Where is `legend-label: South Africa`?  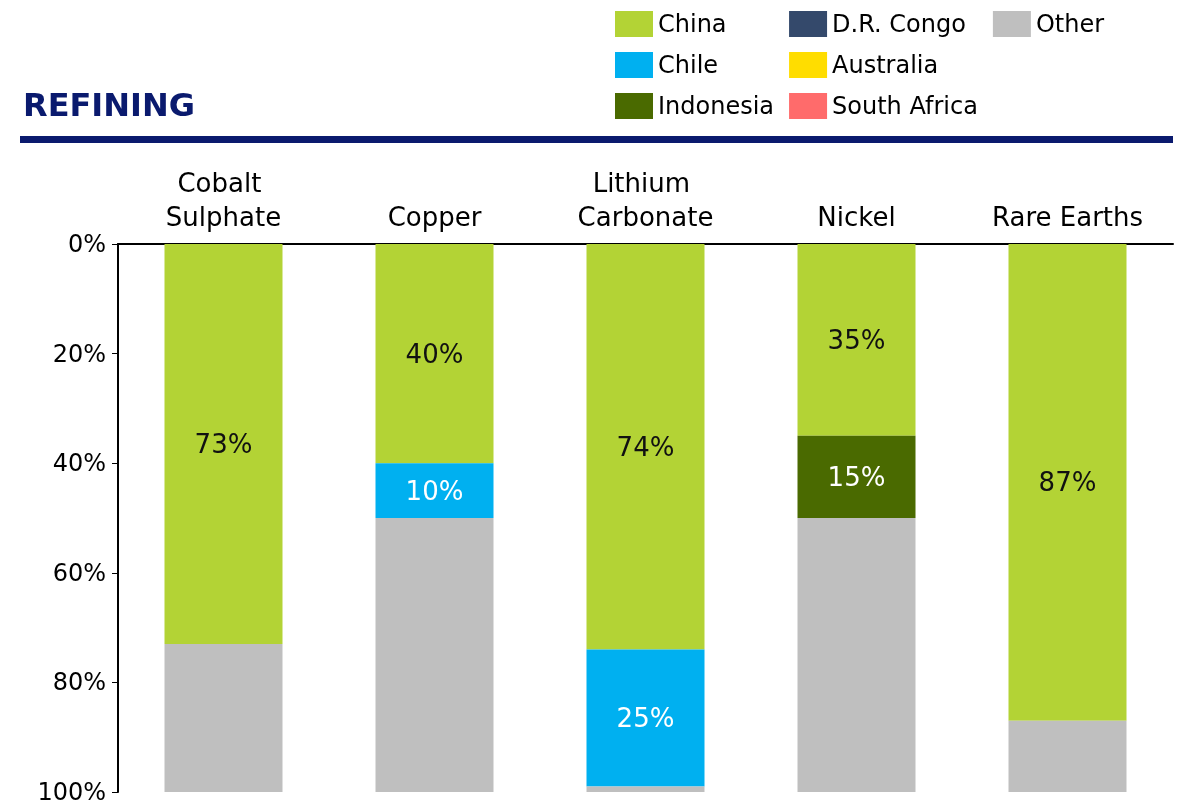 legend-label: South Africa is located at coordinates (905, 106).